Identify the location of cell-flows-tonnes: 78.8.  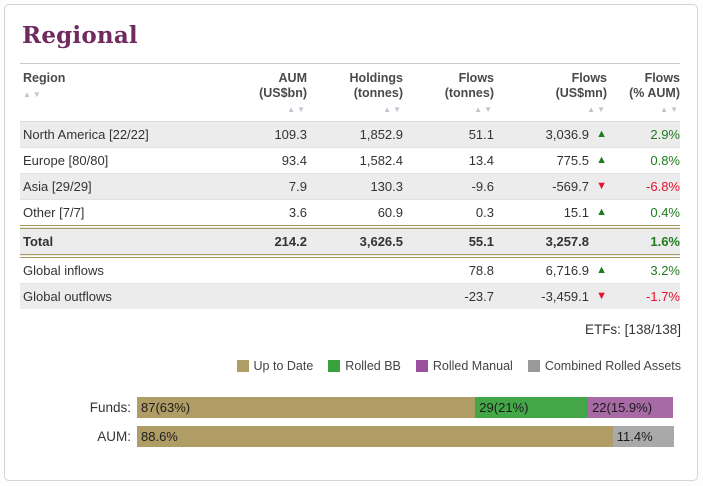
(481, 270).